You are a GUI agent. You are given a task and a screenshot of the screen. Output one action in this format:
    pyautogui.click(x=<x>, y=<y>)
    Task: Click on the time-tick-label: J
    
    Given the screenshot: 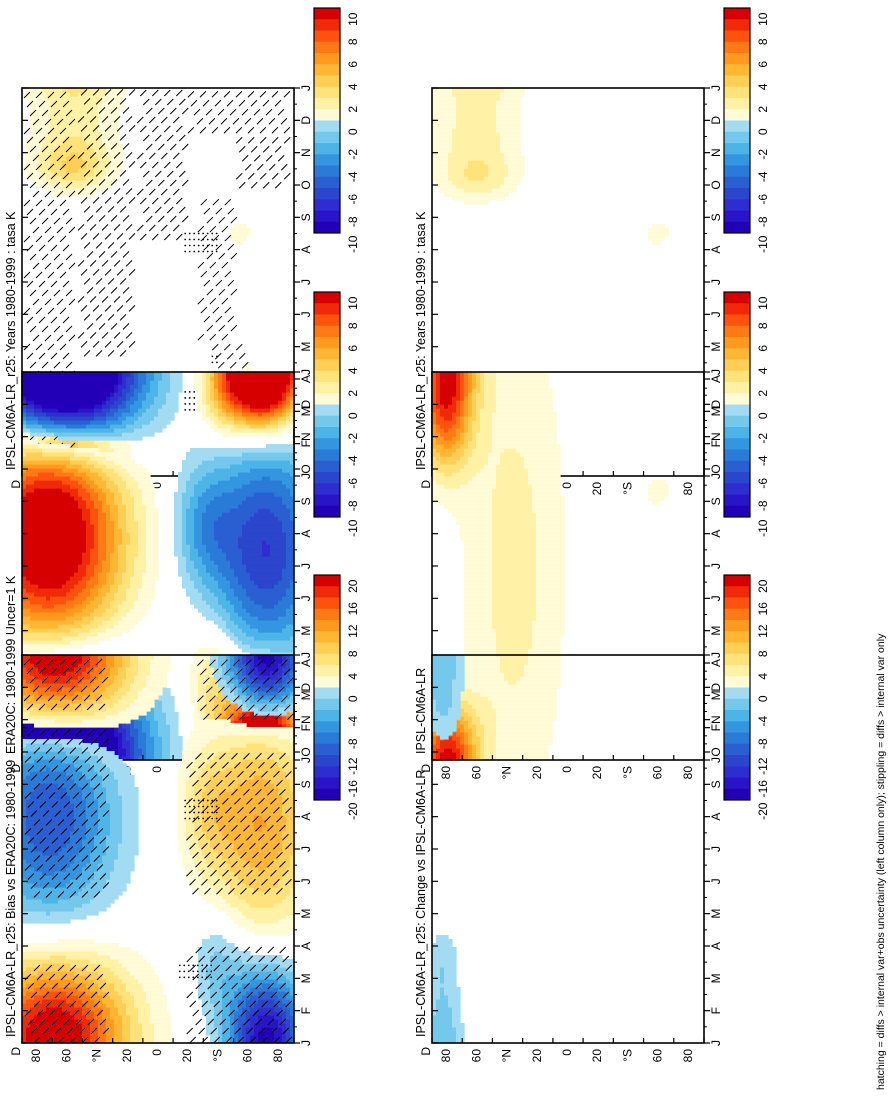 What is the action you would take?
    pyautogui.click(x=306, y=476)
    